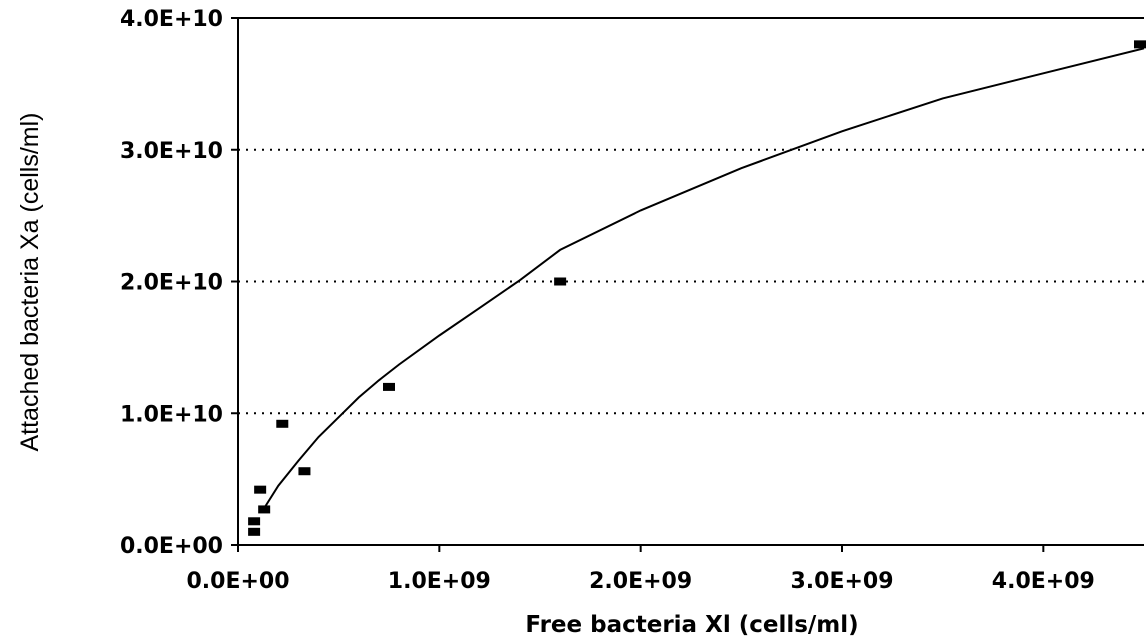  I want to click on x-tick-label: 2.0E+09, so click(640, 581).